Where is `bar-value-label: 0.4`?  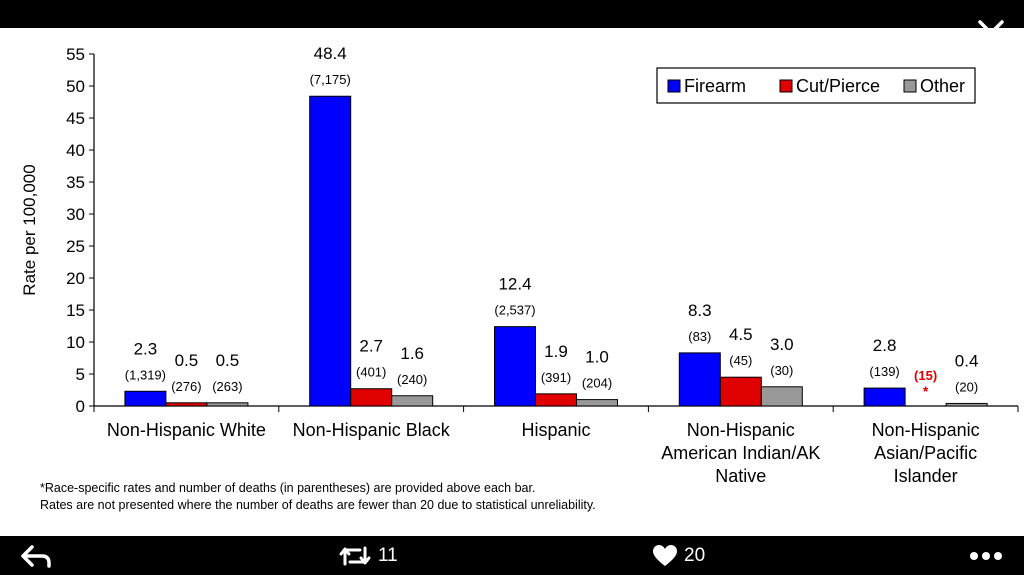
bar-value-label: 0.4 is located at coordinates (967, 360).